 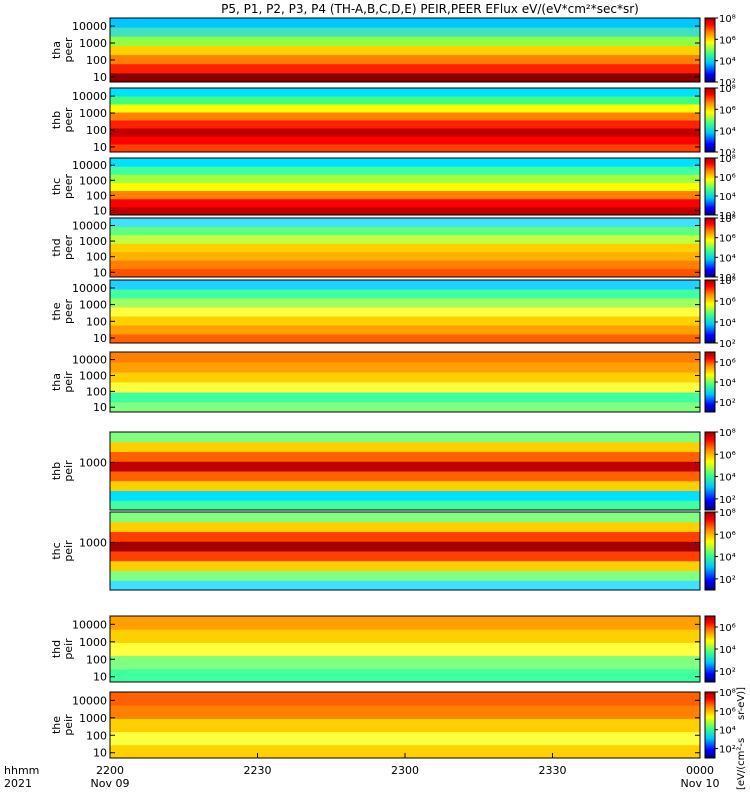 I want to click on x-tick-time: 2200, so click(x=110, y=770).